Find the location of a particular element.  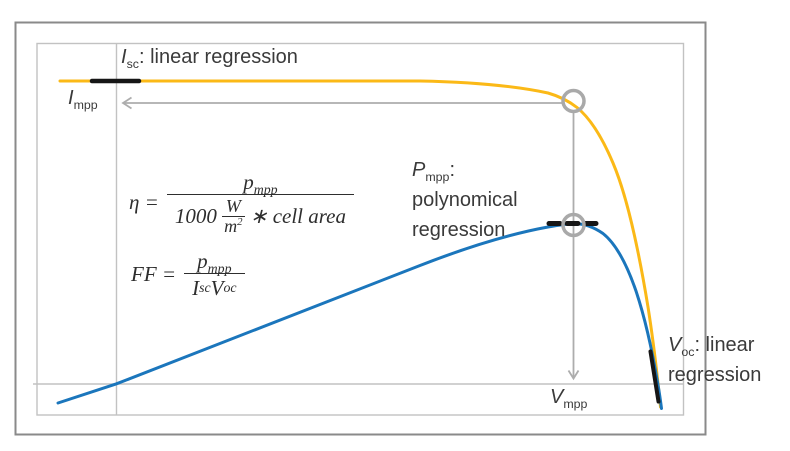

eta-unit-fraction: W m2 is located at coordinates (233, 216).